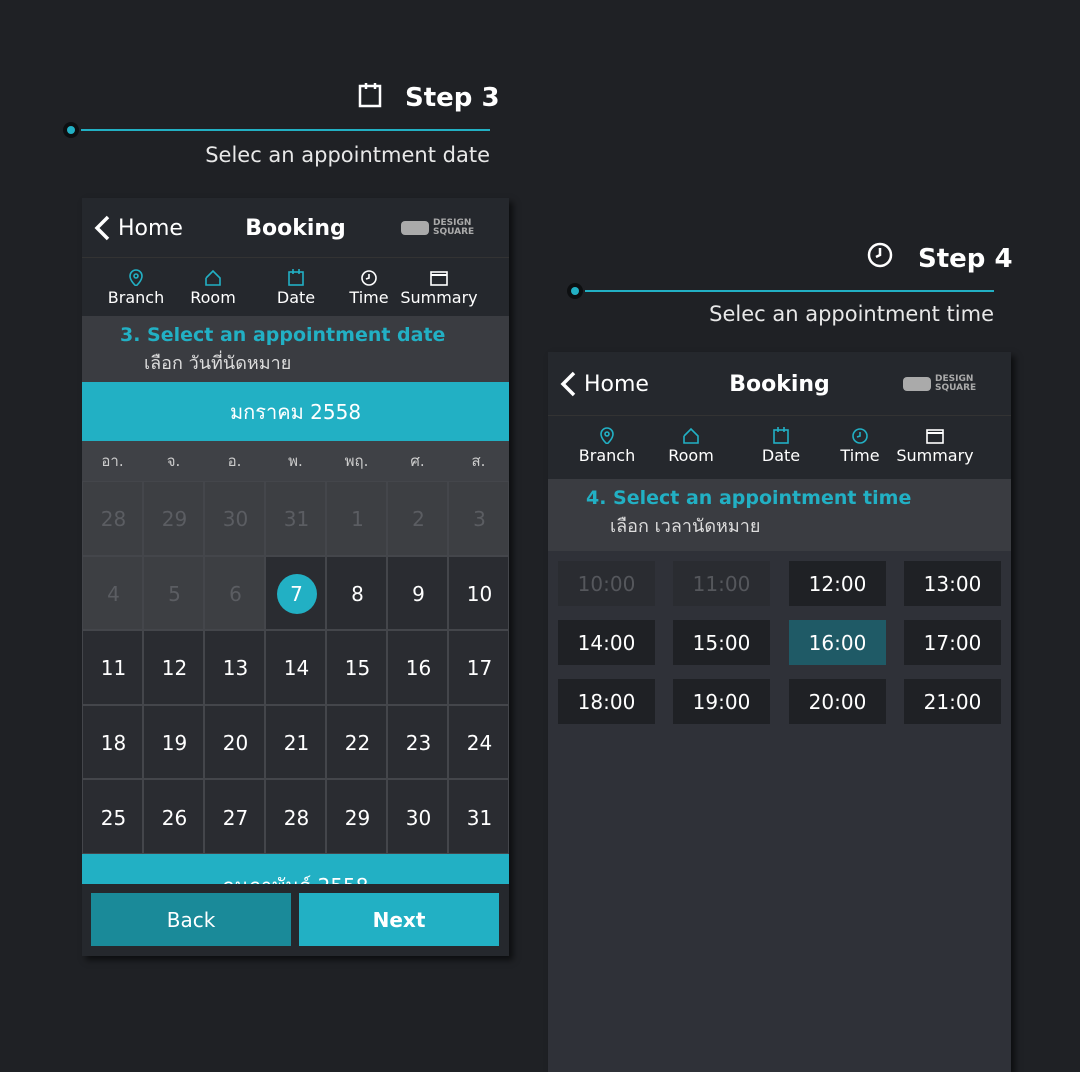 This screenshot has height=1072, width=1080. I want to click on weekday: พฤ., so click(356, 461).